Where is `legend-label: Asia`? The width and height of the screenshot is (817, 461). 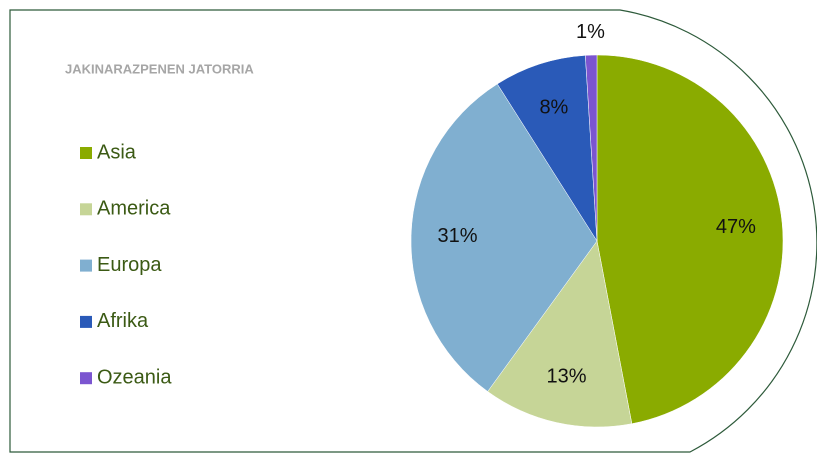 legend-label: Asia is located at coordinates (117, 152).